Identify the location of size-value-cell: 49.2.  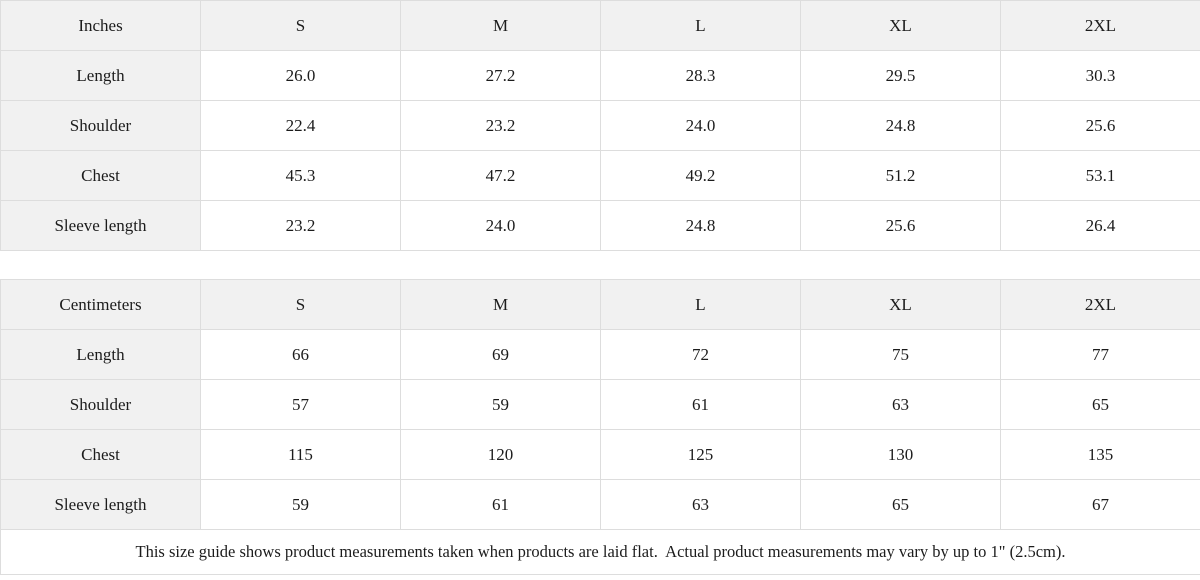
(700, 175).